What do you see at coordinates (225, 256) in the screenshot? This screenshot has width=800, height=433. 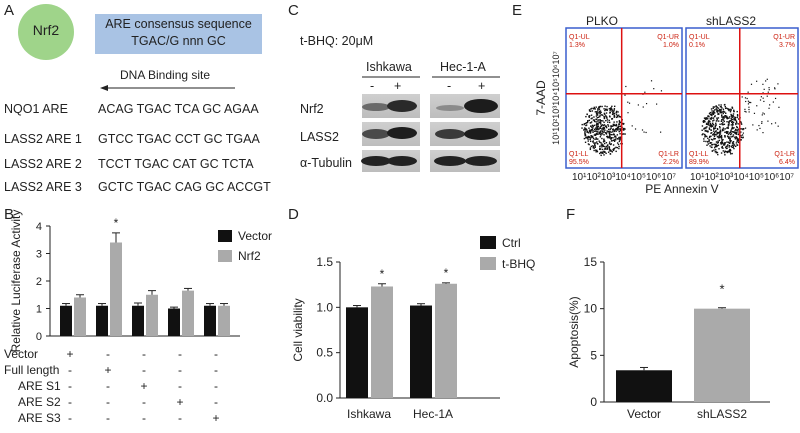 I see `legend-swatch-nrf2` at bounding box center [225, 256].